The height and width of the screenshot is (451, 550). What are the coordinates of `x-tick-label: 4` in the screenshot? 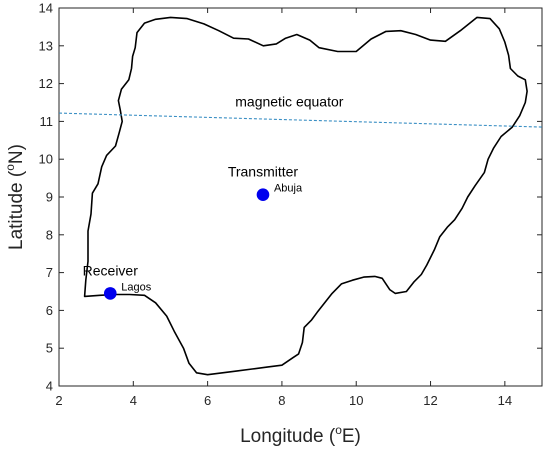 It's located at (133, 400).